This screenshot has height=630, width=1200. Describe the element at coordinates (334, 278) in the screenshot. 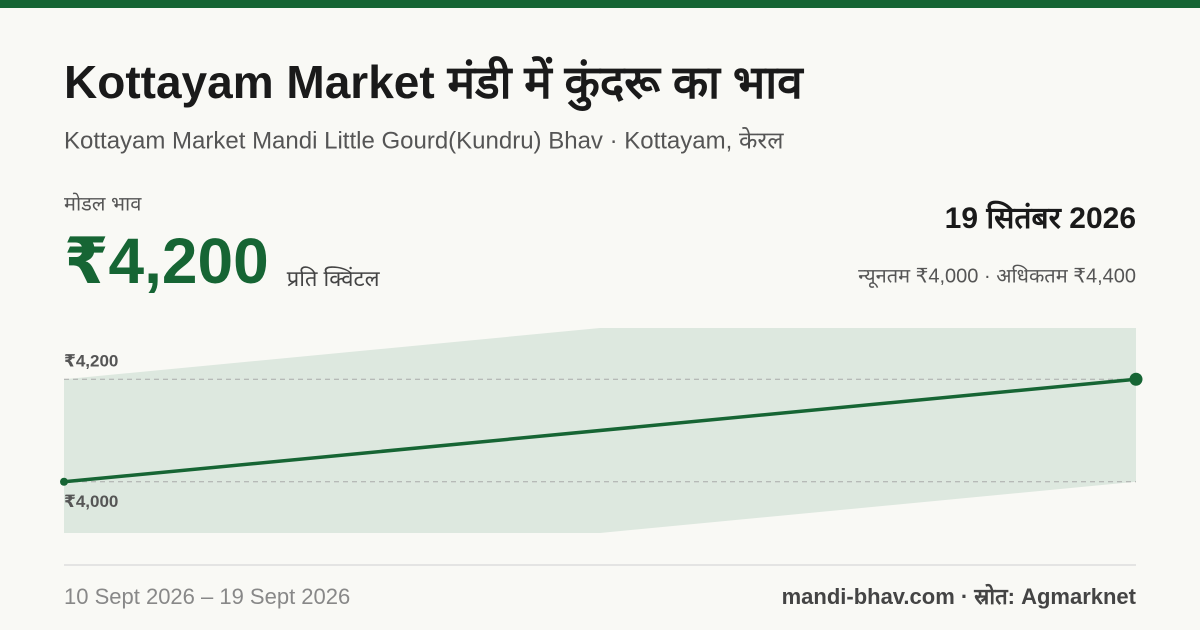

I see `unit: प्रति क्विंटल` at that location.